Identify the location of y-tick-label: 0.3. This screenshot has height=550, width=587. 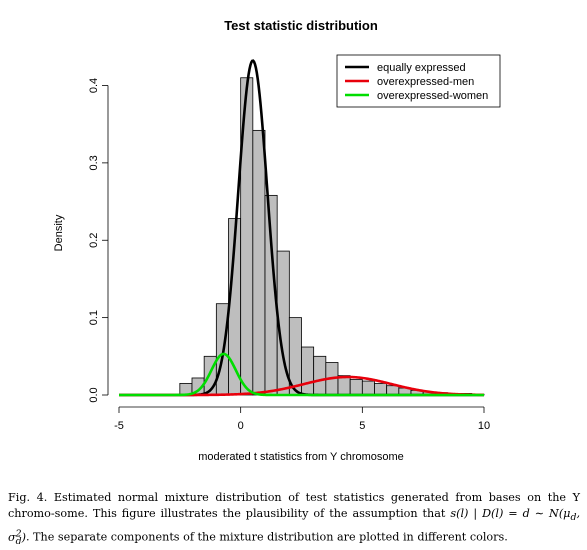
(94, 162).